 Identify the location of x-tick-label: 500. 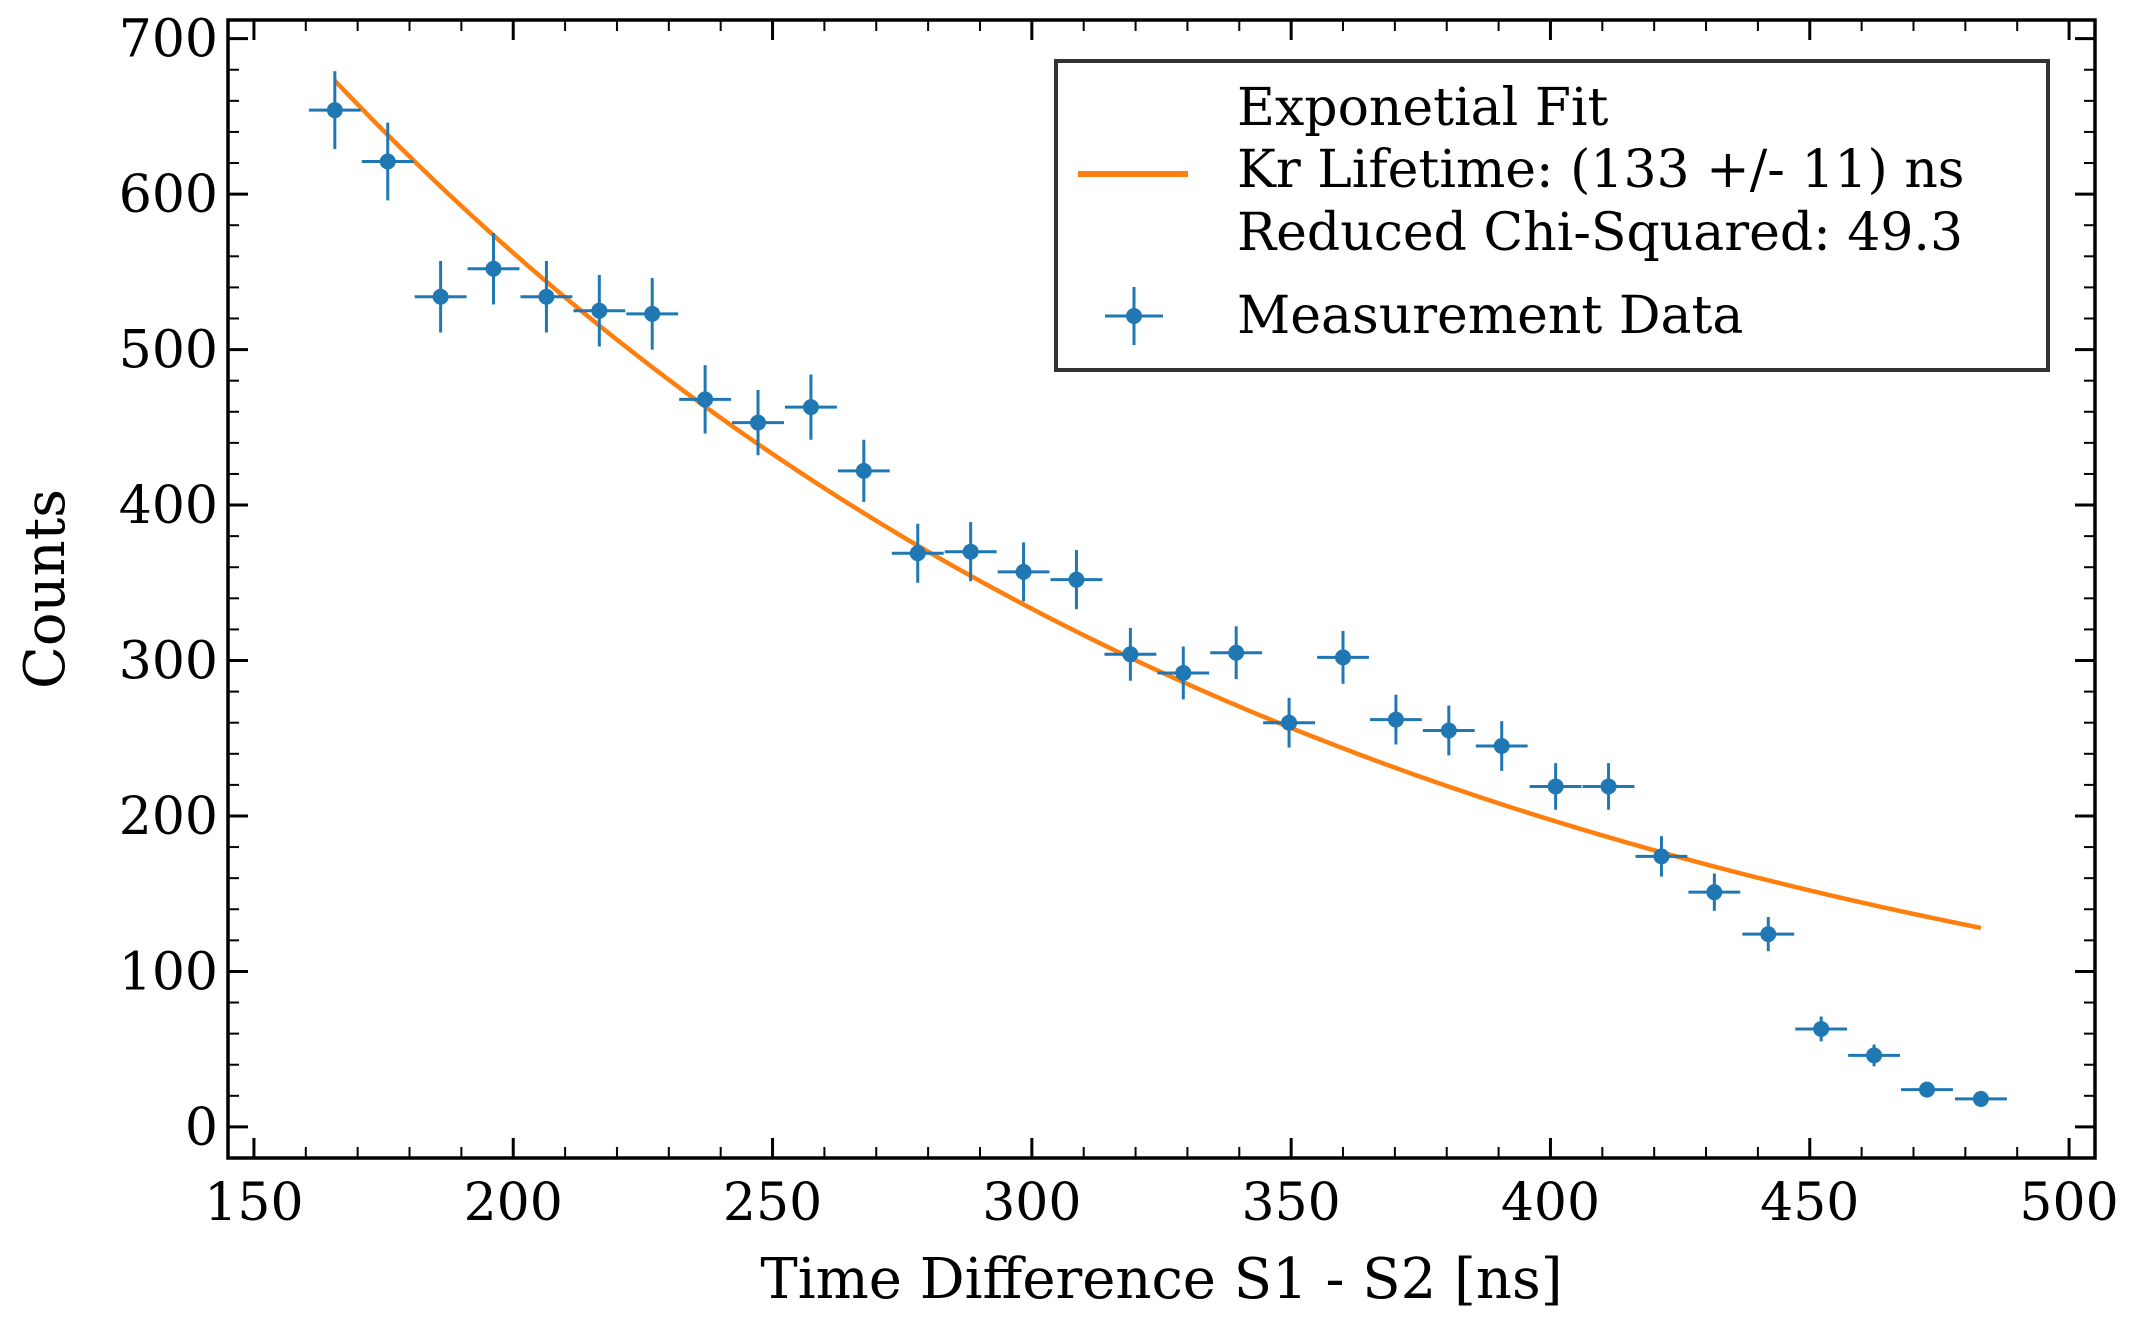
(2068, 1203).